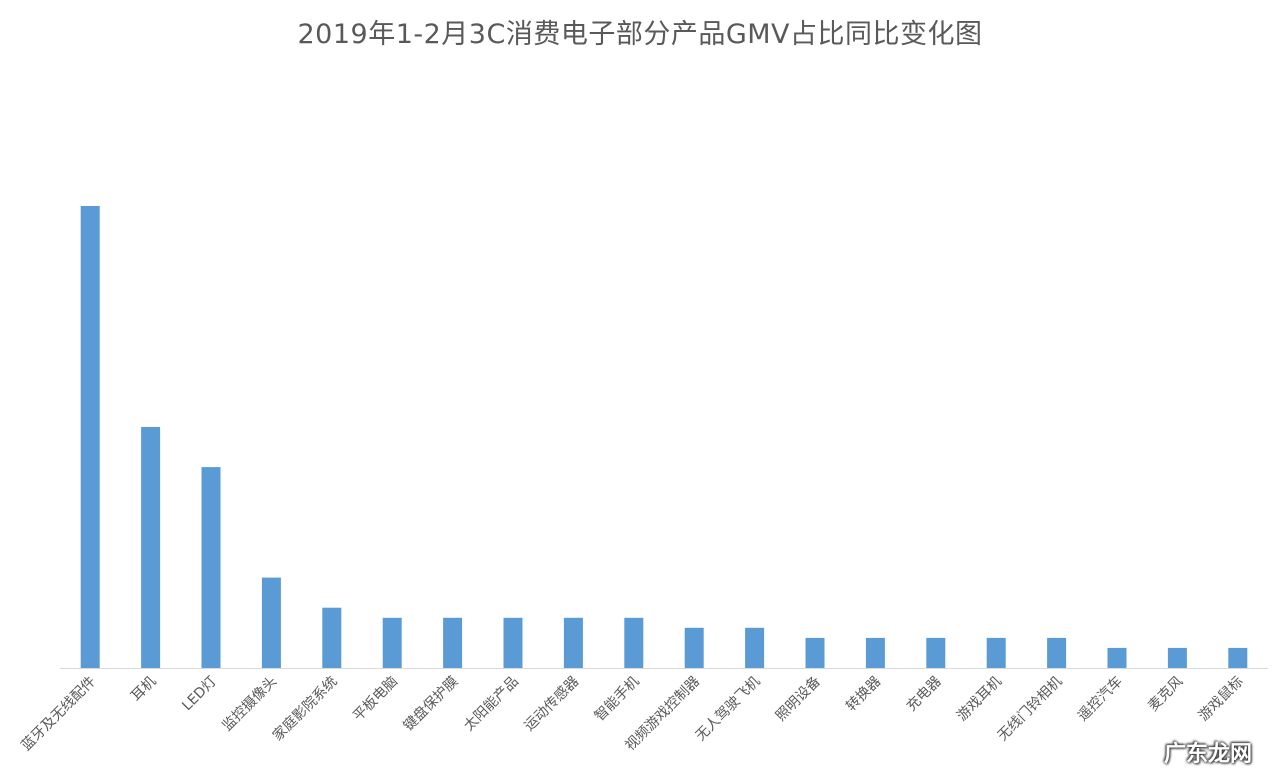 The image size is (1280, 780). I want to click on watermark-logo: 广东龙网, so click(1207, 754).